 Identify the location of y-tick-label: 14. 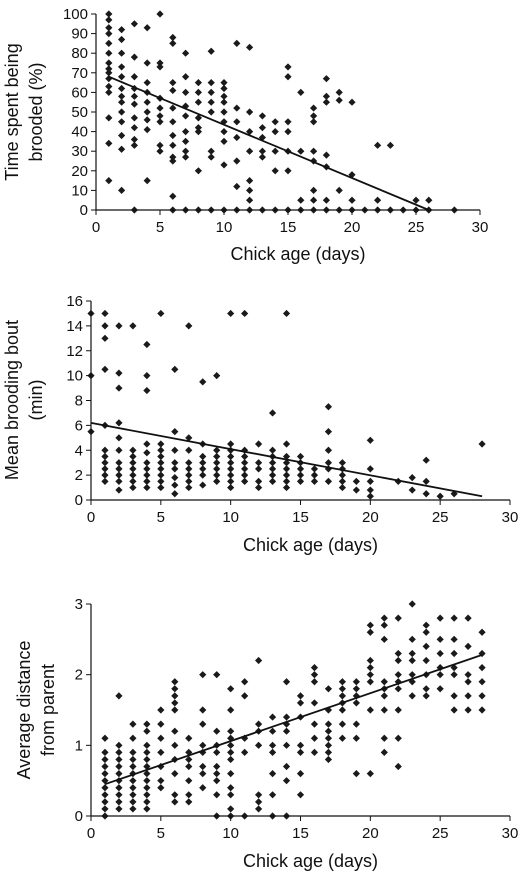
(74, 326).